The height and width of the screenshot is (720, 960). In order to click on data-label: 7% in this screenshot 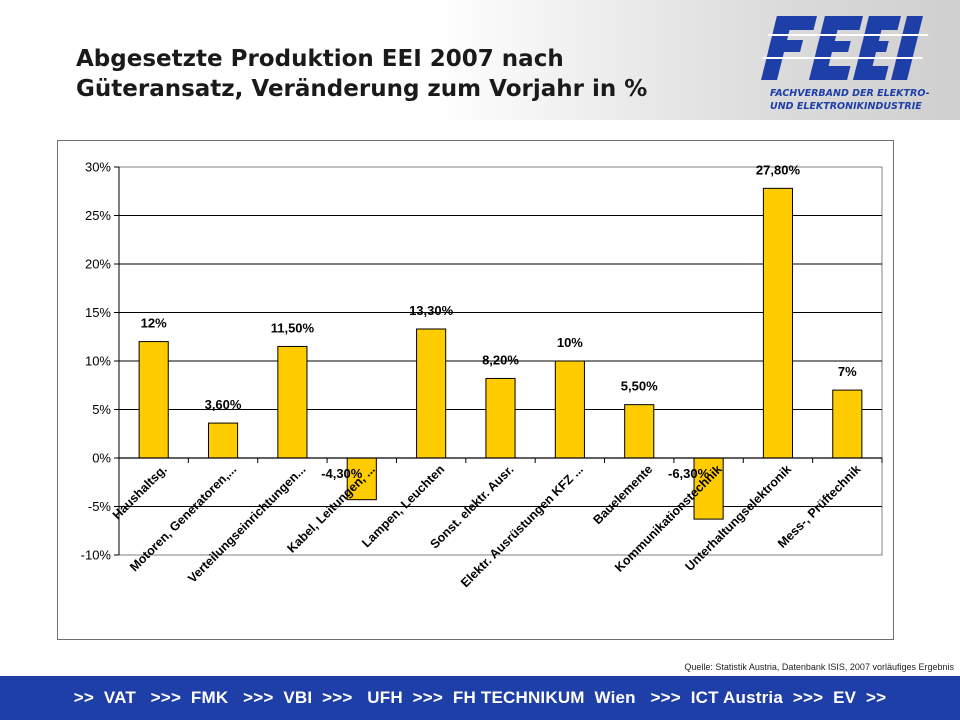, I will do `click(847, 371)`.